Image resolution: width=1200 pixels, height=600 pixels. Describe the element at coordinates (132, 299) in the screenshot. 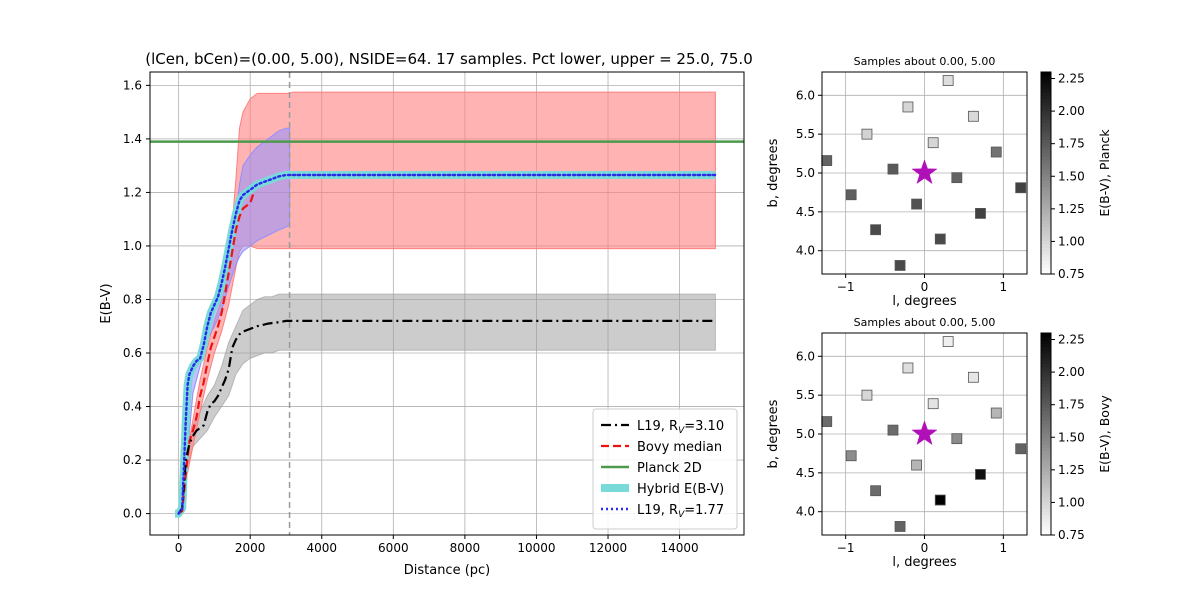

I see `y-tick-label: 0.8` at that location.